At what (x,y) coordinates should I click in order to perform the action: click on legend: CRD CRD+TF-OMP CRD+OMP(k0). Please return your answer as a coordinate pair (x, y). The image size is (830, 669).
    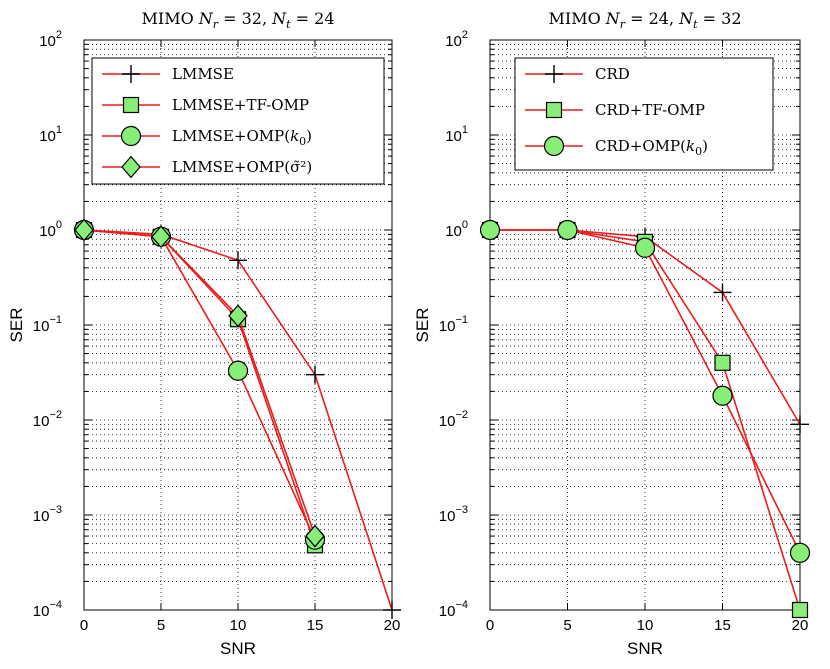
    Looking at the image, I should click on (644, 114).